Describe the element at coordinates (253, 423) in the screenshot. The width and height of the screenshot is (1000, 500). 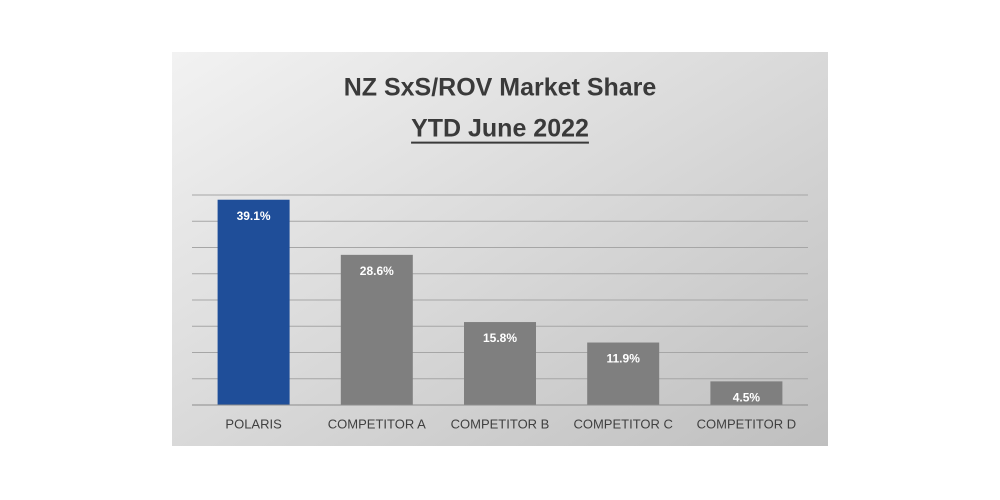
I see `x-tick-label: POLARIS` at that location.